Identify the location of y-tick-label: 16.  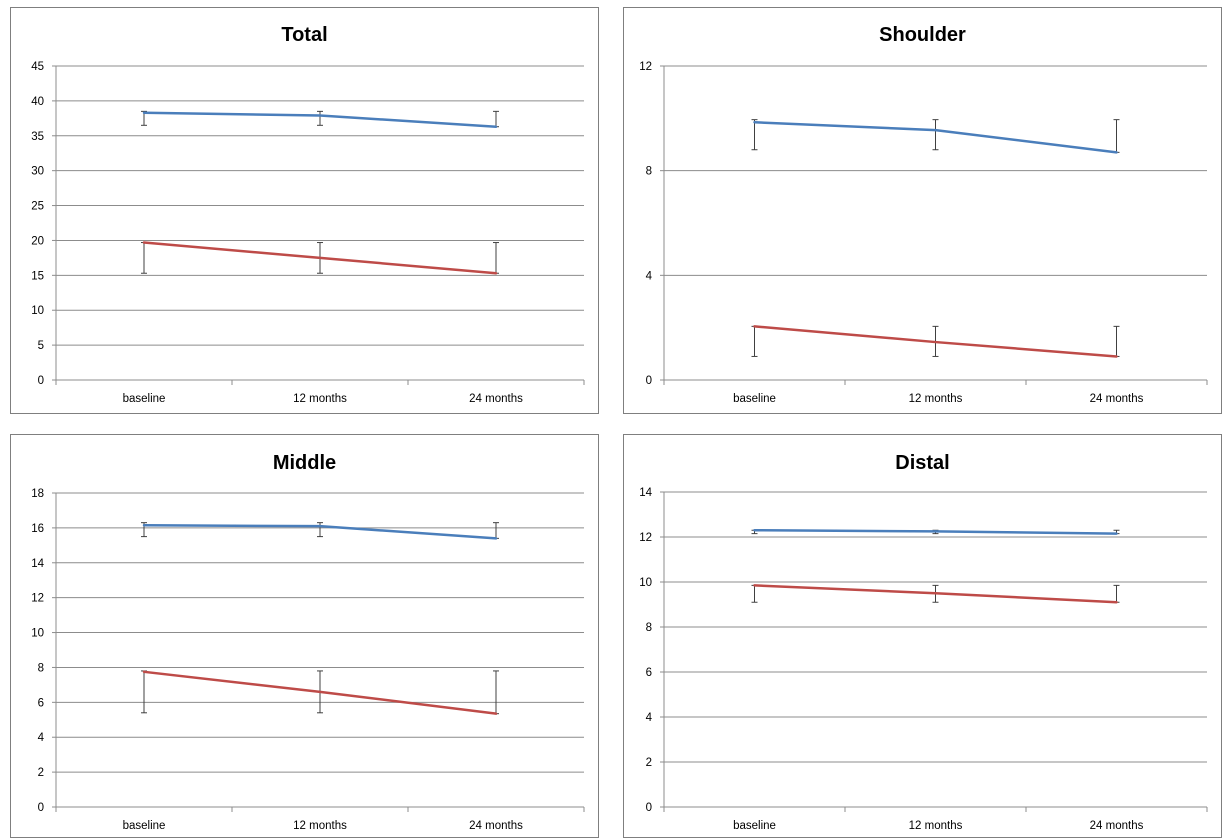
(37, 529).